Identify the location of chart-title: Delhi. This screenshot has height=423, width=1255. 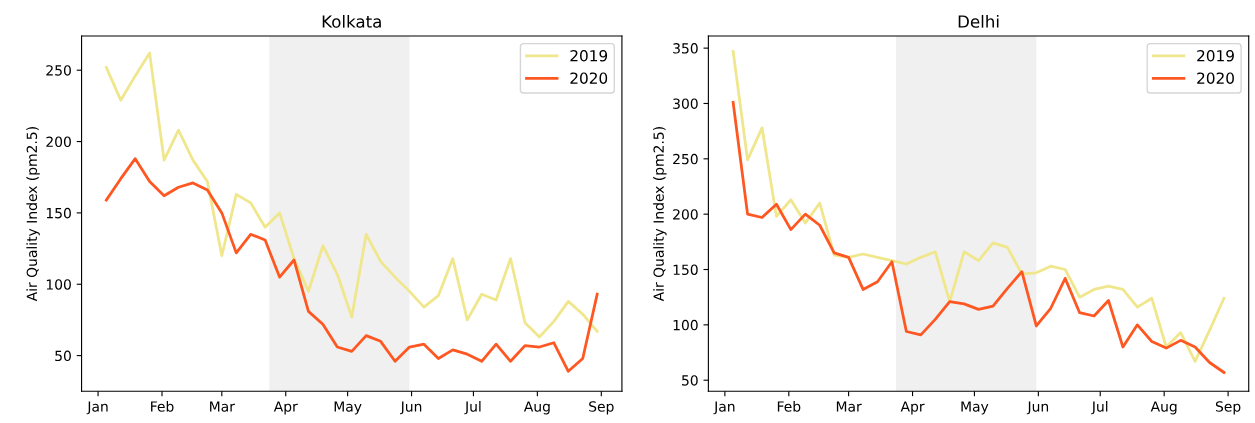
(978, 21).